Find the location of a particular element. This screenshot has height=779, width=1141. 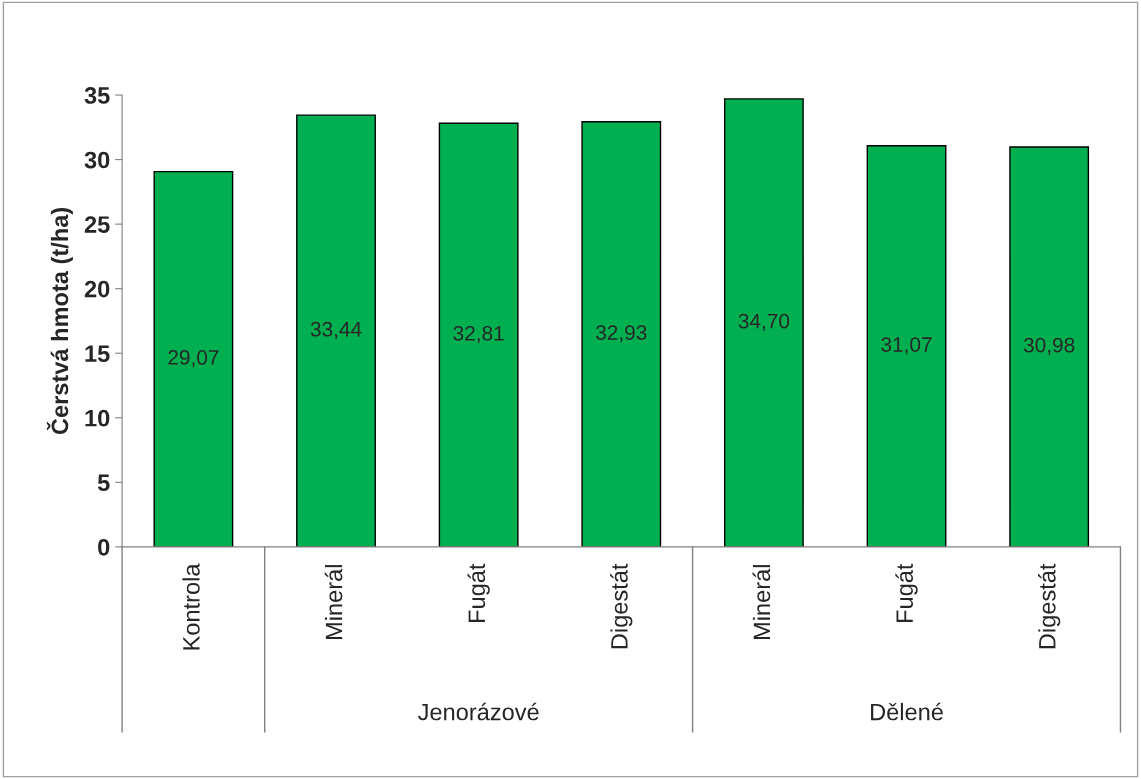

y-tick-label: 30 is located at coordinates (97, 160).